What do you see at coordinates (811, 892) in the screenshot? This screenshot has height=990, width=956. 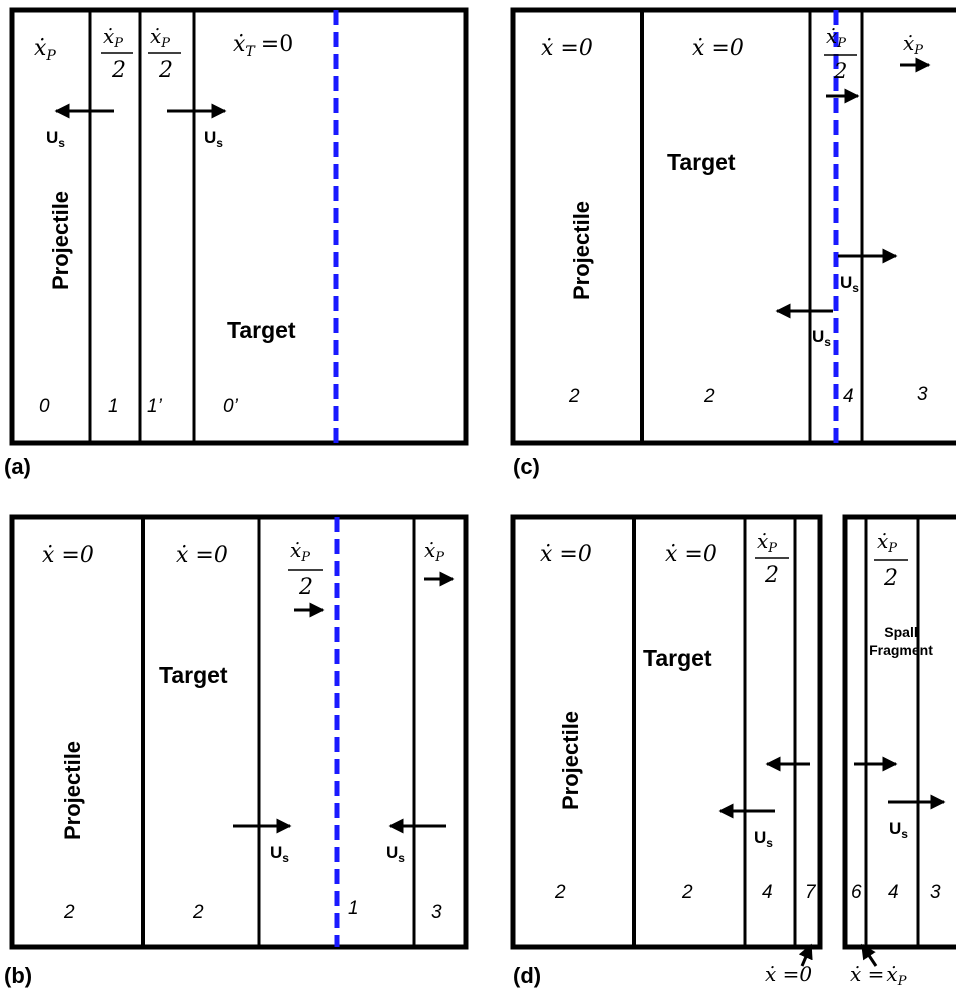 I see `region-number: 7` at bounding box center [811, 892].